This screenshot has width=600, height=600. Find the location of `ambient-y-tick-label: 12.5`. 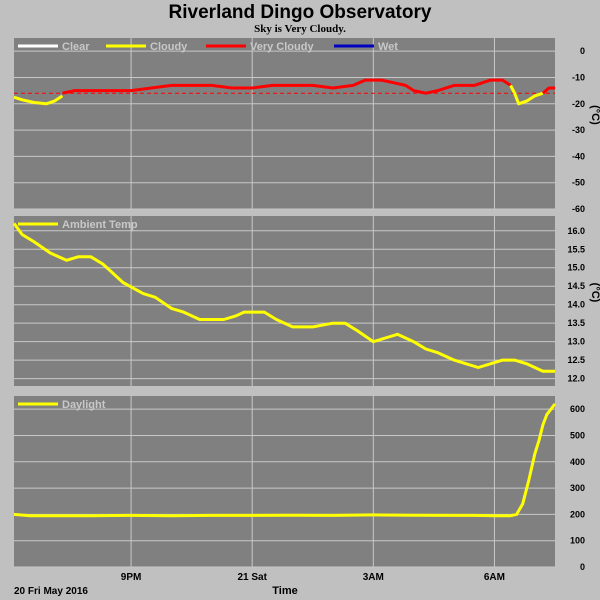

ambient-y-tick-label: 12.5 is located at coordinates (576, 360).